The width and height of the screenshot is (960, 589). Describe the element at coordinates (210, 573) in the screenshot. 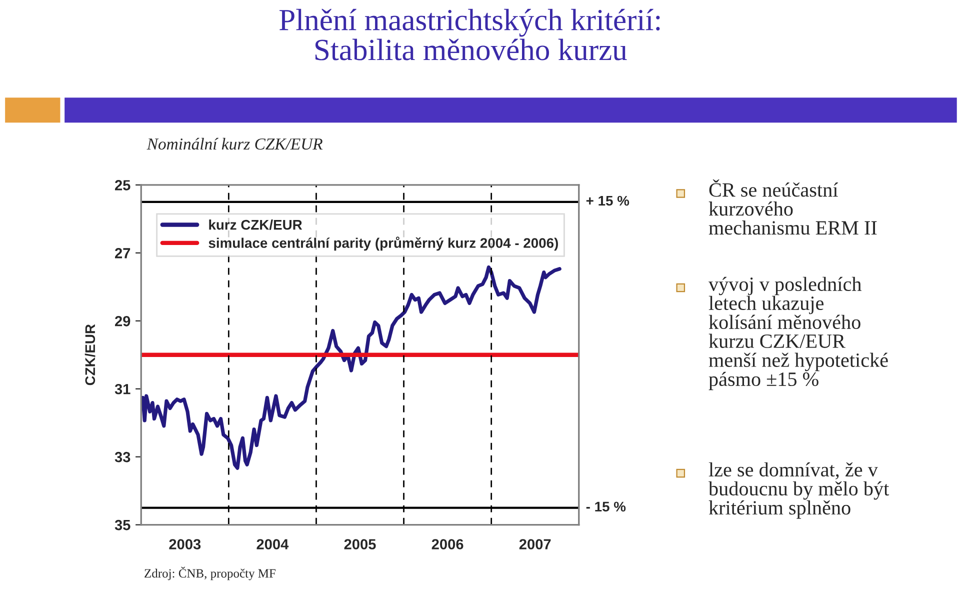

I see `text: Zdroj: ČNB, propočty MF` at that location.